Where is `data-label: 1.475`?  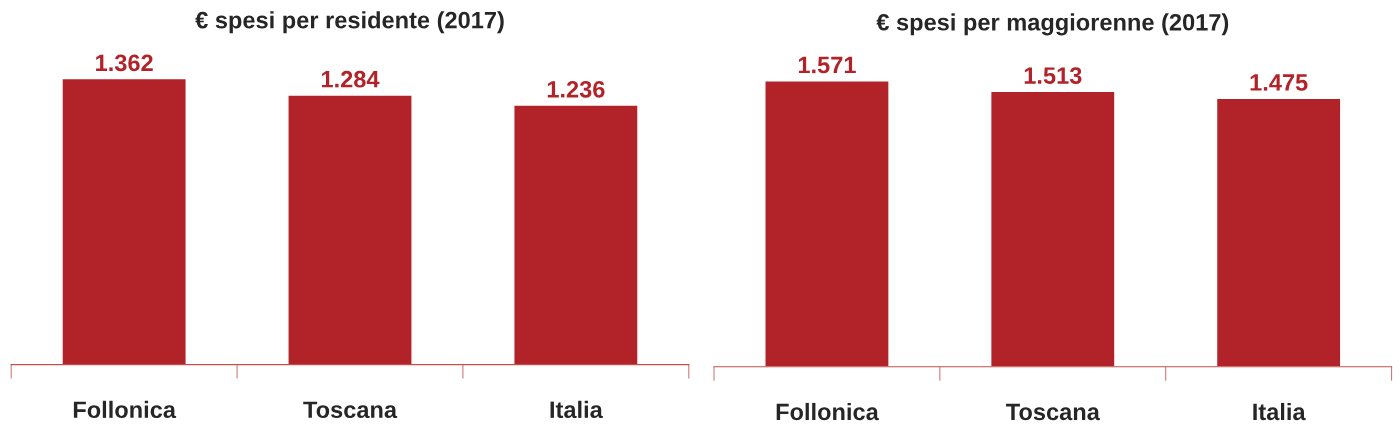 data-label: 1.475 is located at coordinates (1279, 82).